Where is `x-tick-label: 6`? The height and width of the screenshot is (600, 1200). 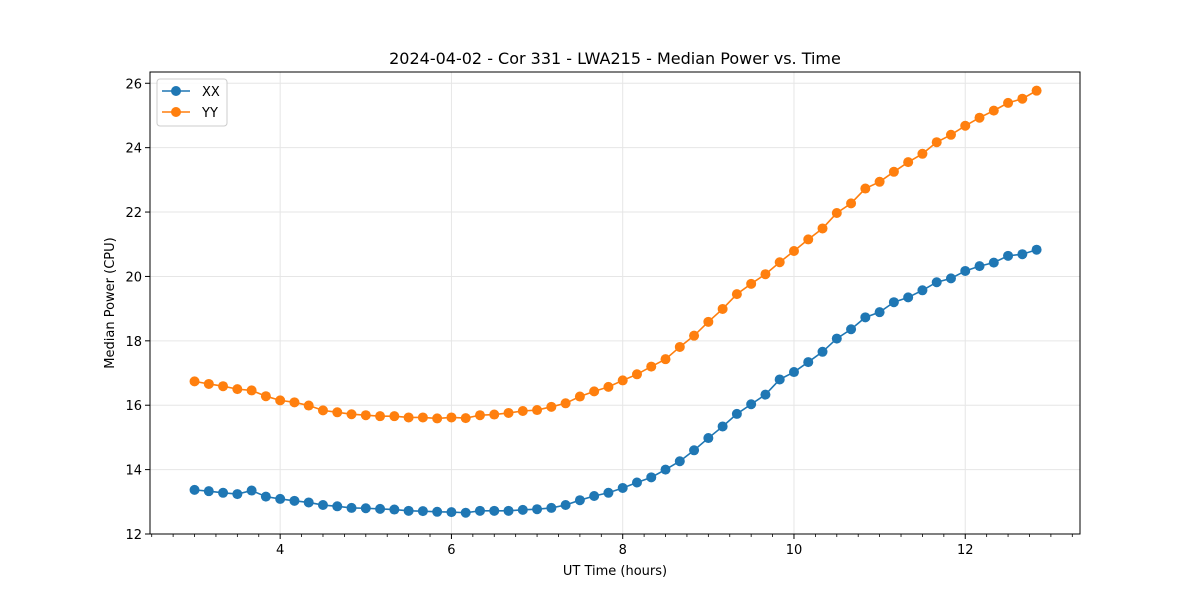 x-tick-label: 6 is located at coordinates (451, 550).